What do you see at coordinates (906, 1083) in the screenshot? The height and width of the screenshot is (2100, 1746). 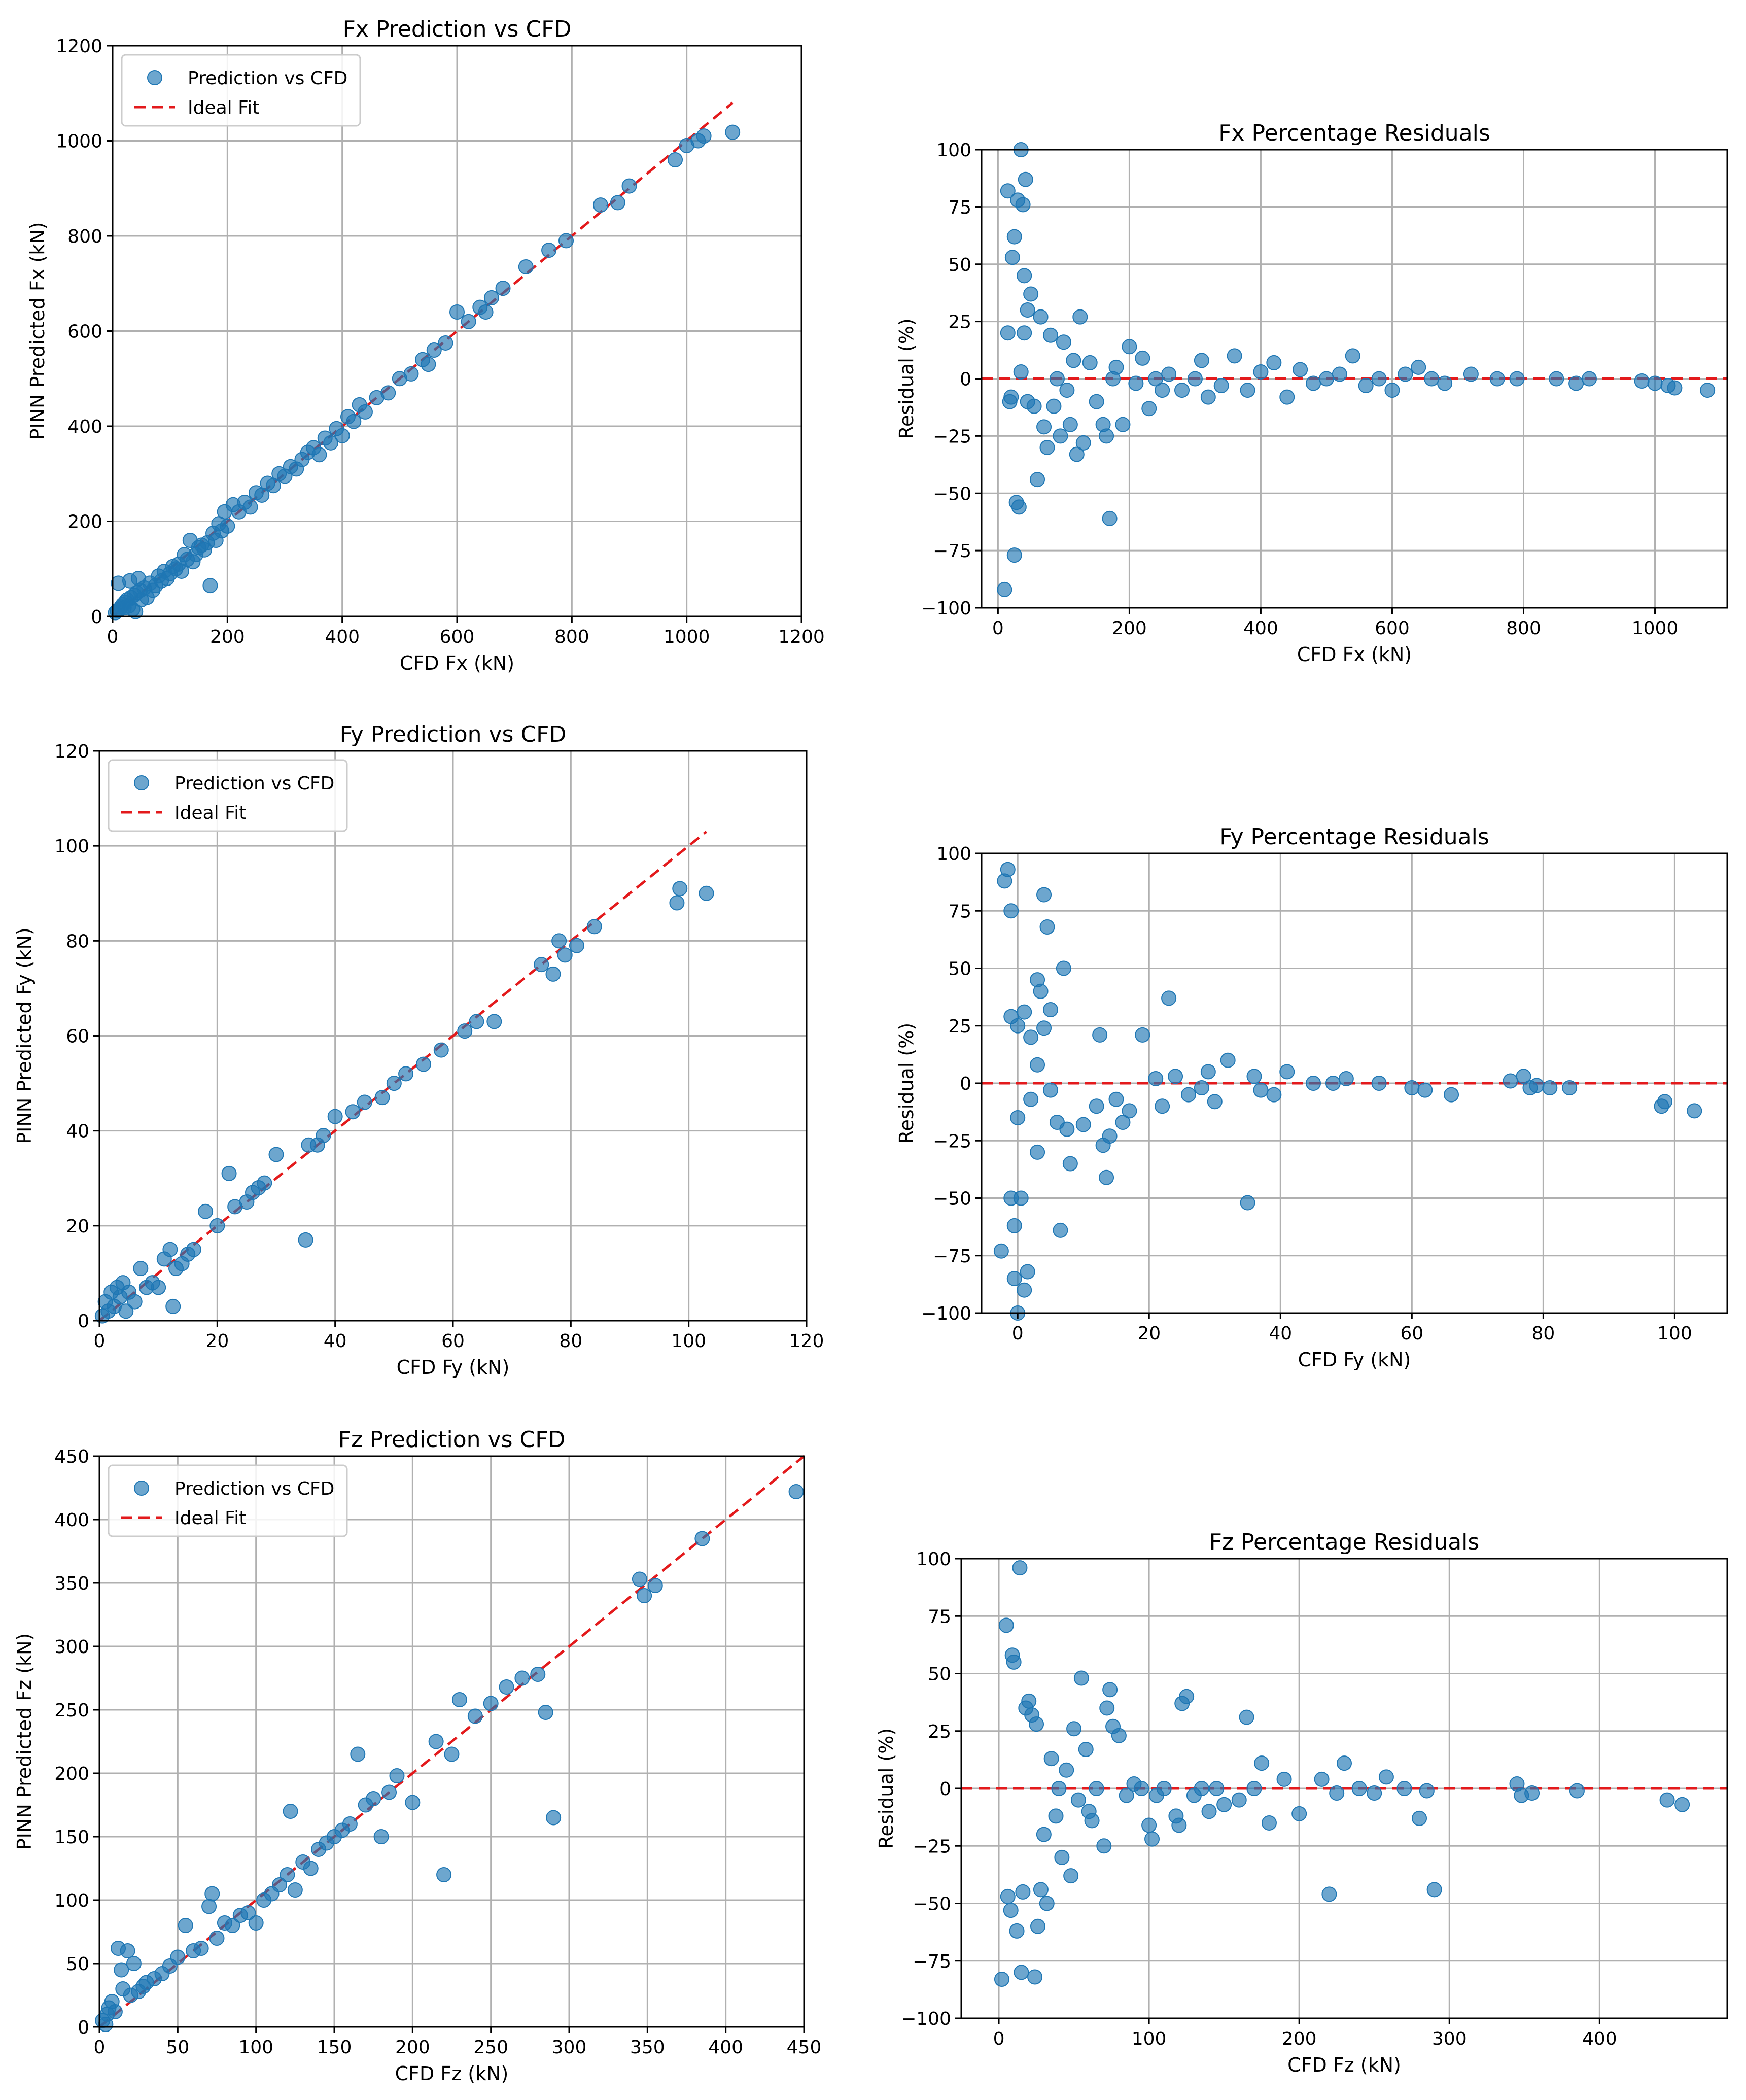 I see `y-axis-label: Residual (%)` at bounding box center [906, 1083].